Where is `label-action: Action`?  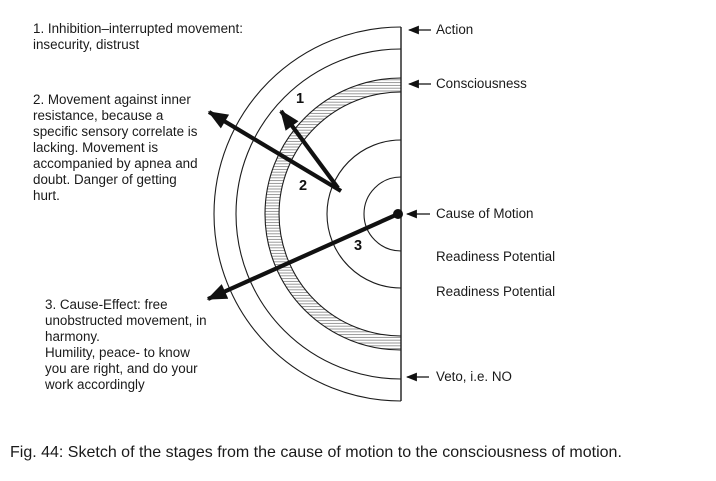 label-action: Action is located at coordinates (455, 29).